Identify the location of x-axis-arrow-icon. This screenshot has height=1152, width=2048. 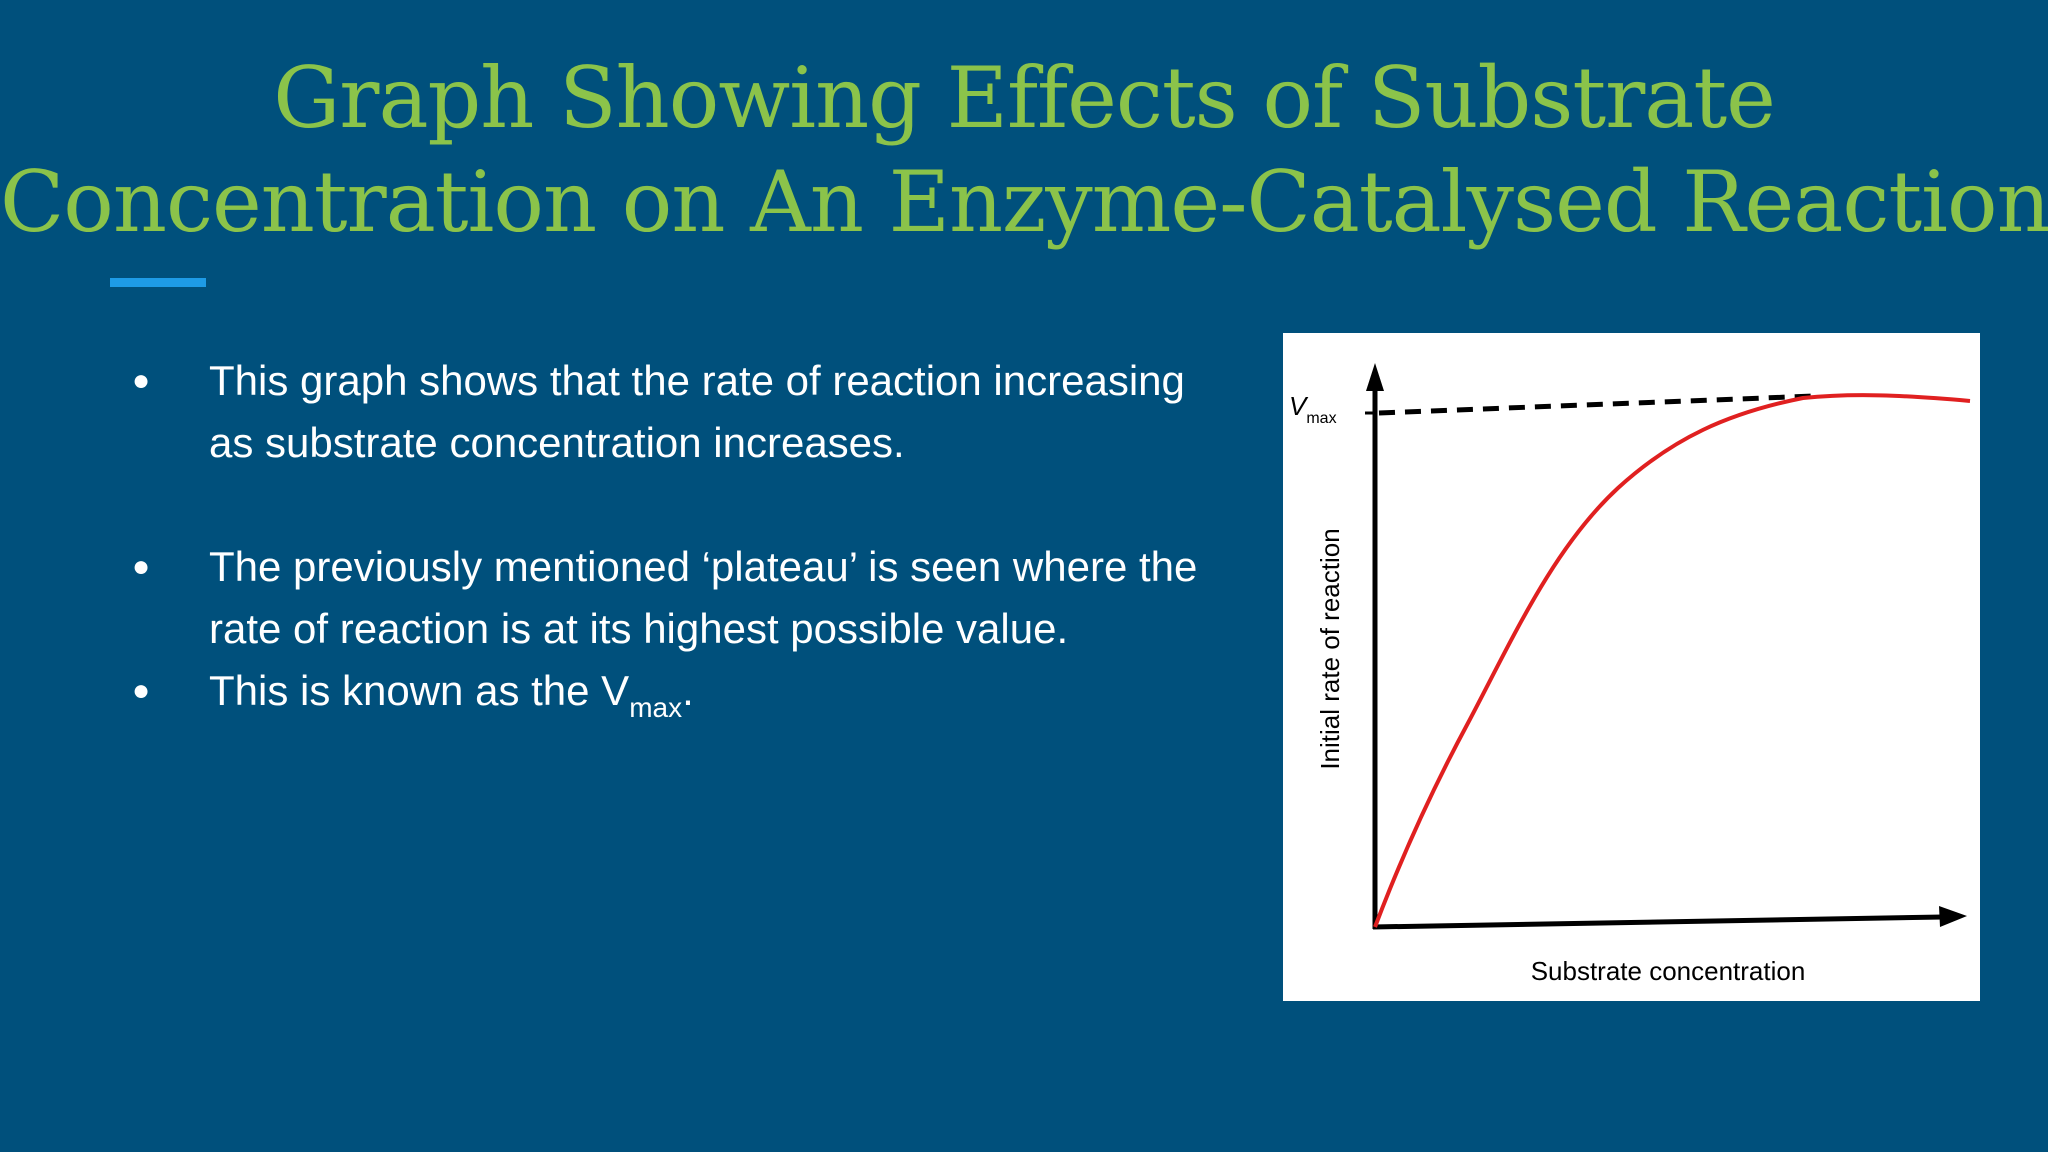
(1953, 916).